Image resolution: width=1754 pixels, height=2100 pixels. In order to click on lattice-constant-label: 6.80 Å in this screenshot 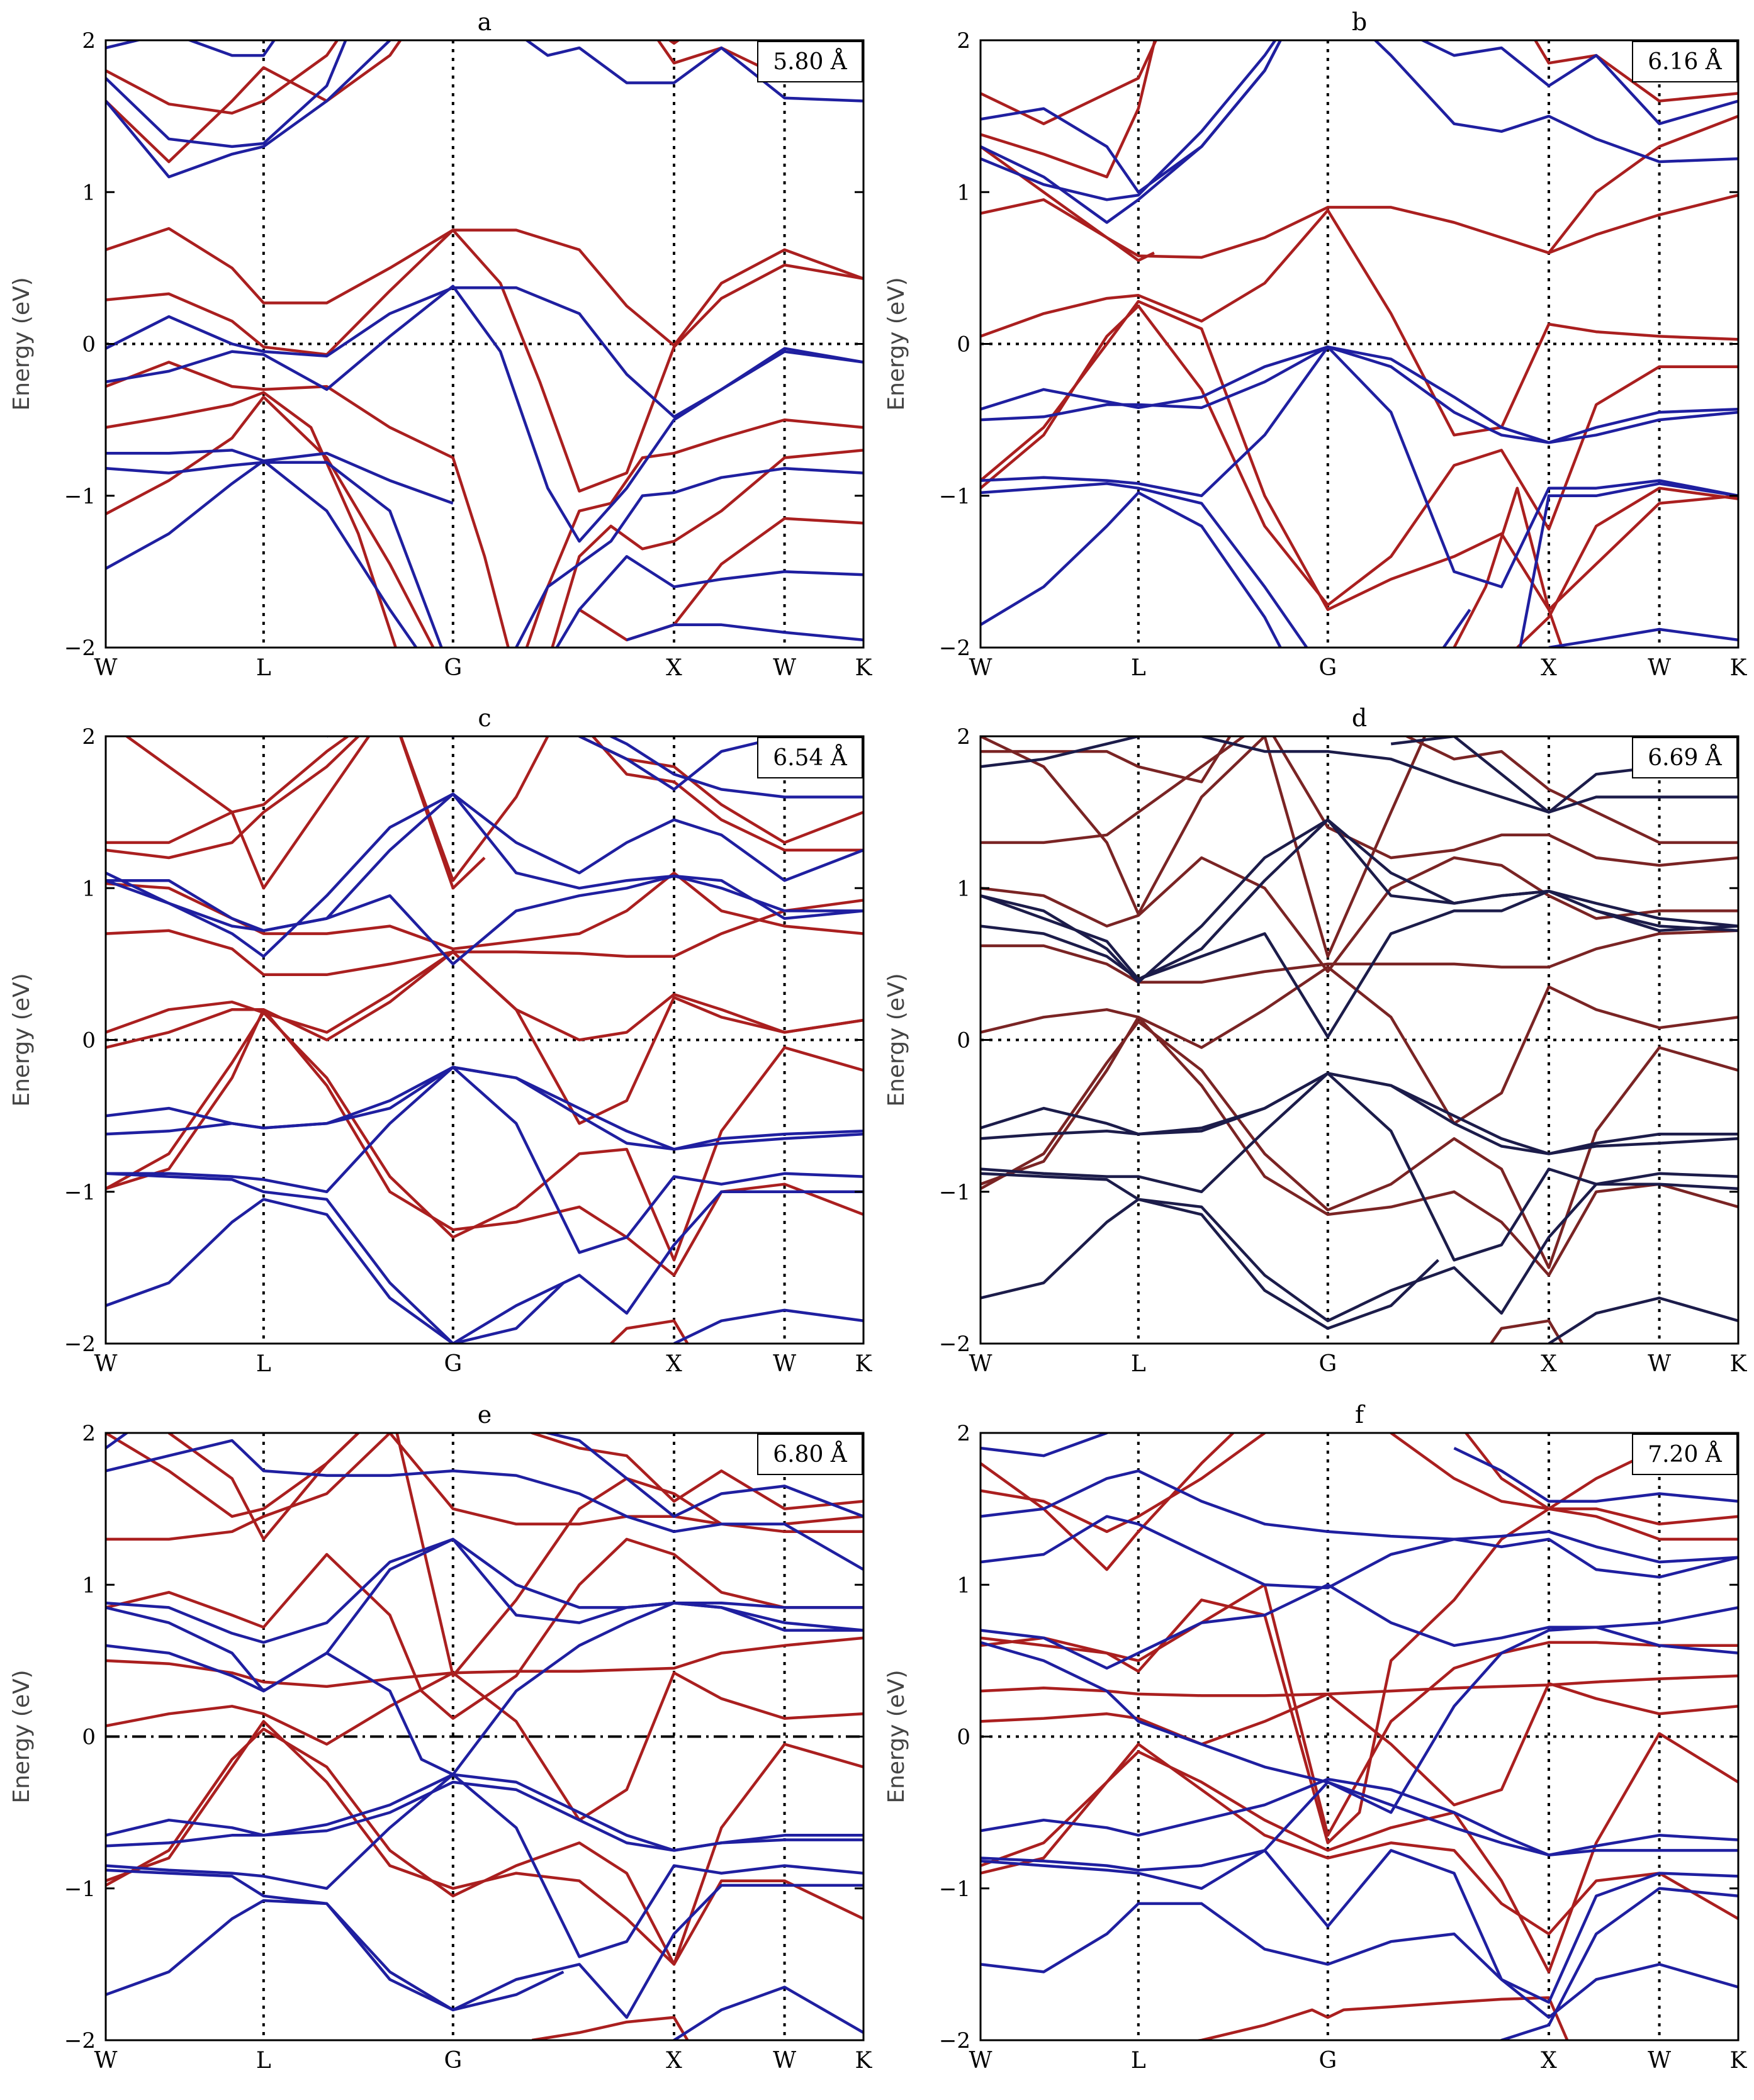, I will do `click(810, 1454)`.